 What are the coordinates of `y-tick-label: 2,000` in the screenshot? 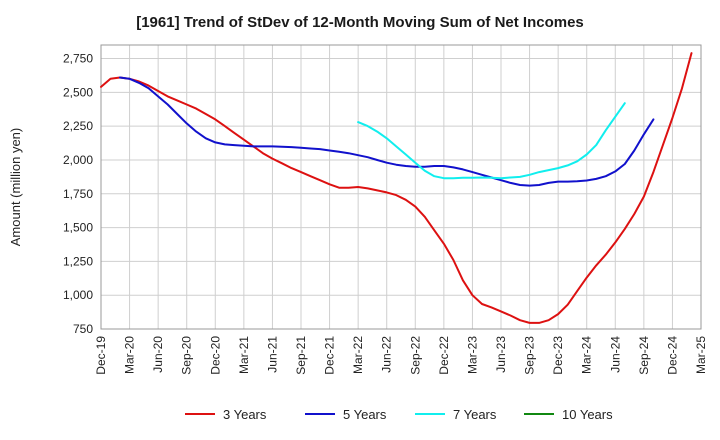 It's located at (78, 160).